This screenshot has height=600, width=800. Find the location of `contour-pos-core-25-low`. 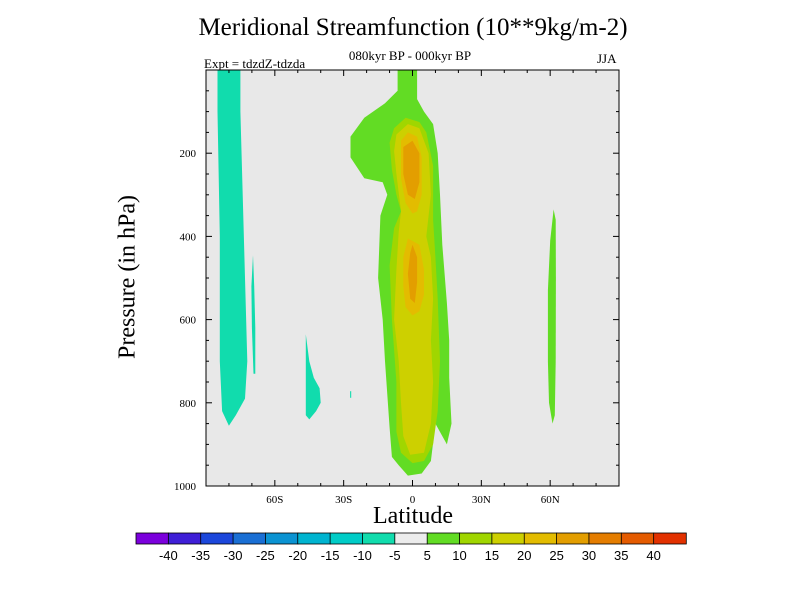

contour-pos-core-25-low is located at coordinates (412, 273).